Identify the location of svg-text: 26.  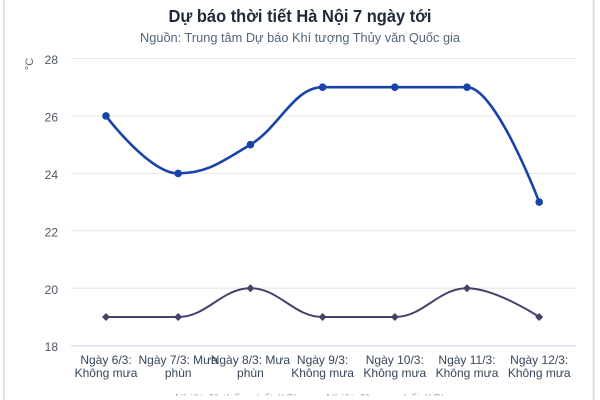
(52, 117).